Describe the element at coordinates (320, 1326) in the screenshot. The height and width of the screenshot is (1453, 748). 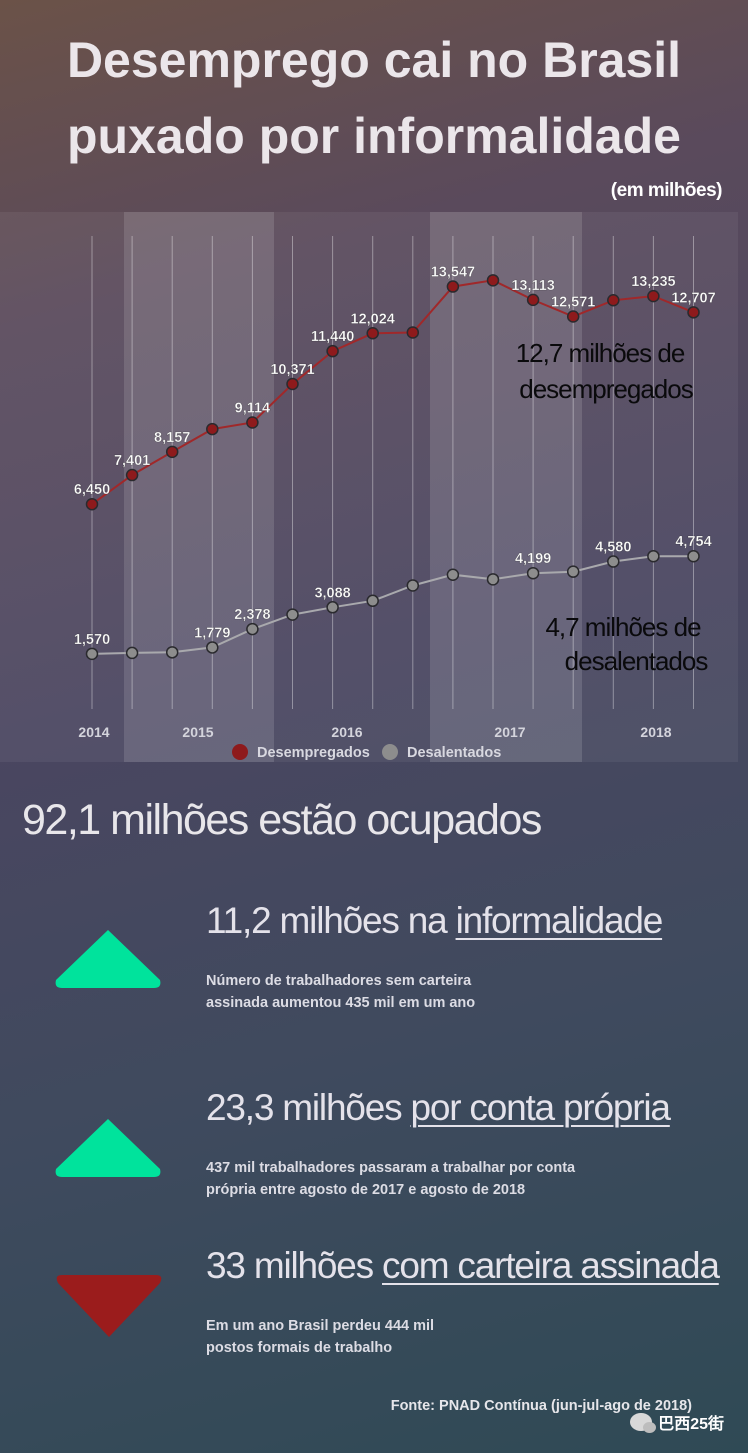
I see `desc-line-1: Em um ano Brasil perdeu 444 mil` at that location.